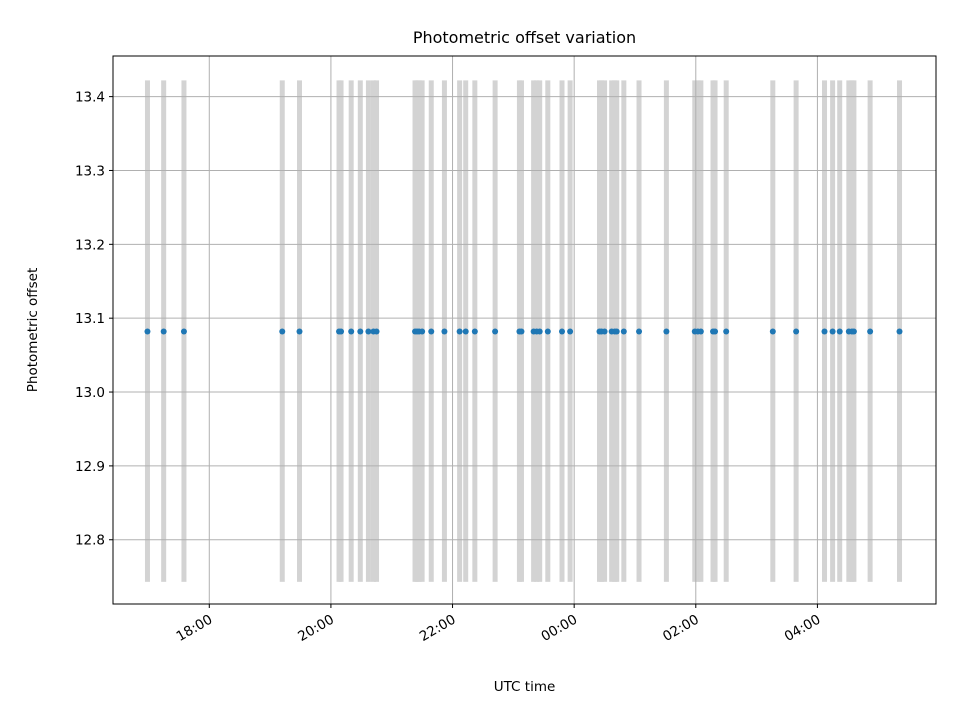  What do you see at coordinates (33, 330) in the screenshot?
I see `y-axis-label: Photometric offset` at bounding box center [33, 330].